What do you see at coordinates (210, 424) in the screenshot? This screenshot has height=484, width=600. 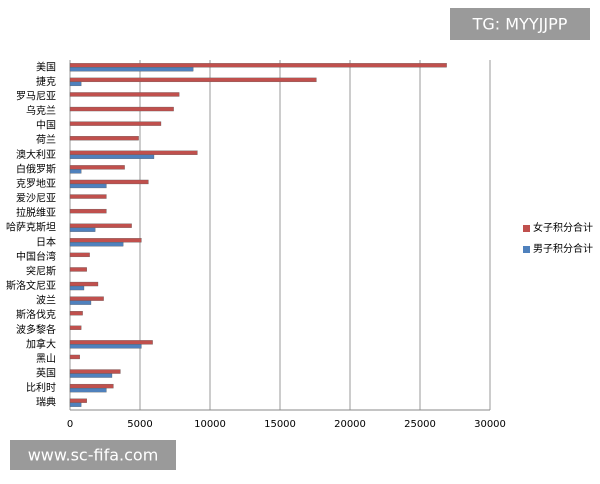 I see `x-tick-label: 10000` at bounding box center [210, 424].